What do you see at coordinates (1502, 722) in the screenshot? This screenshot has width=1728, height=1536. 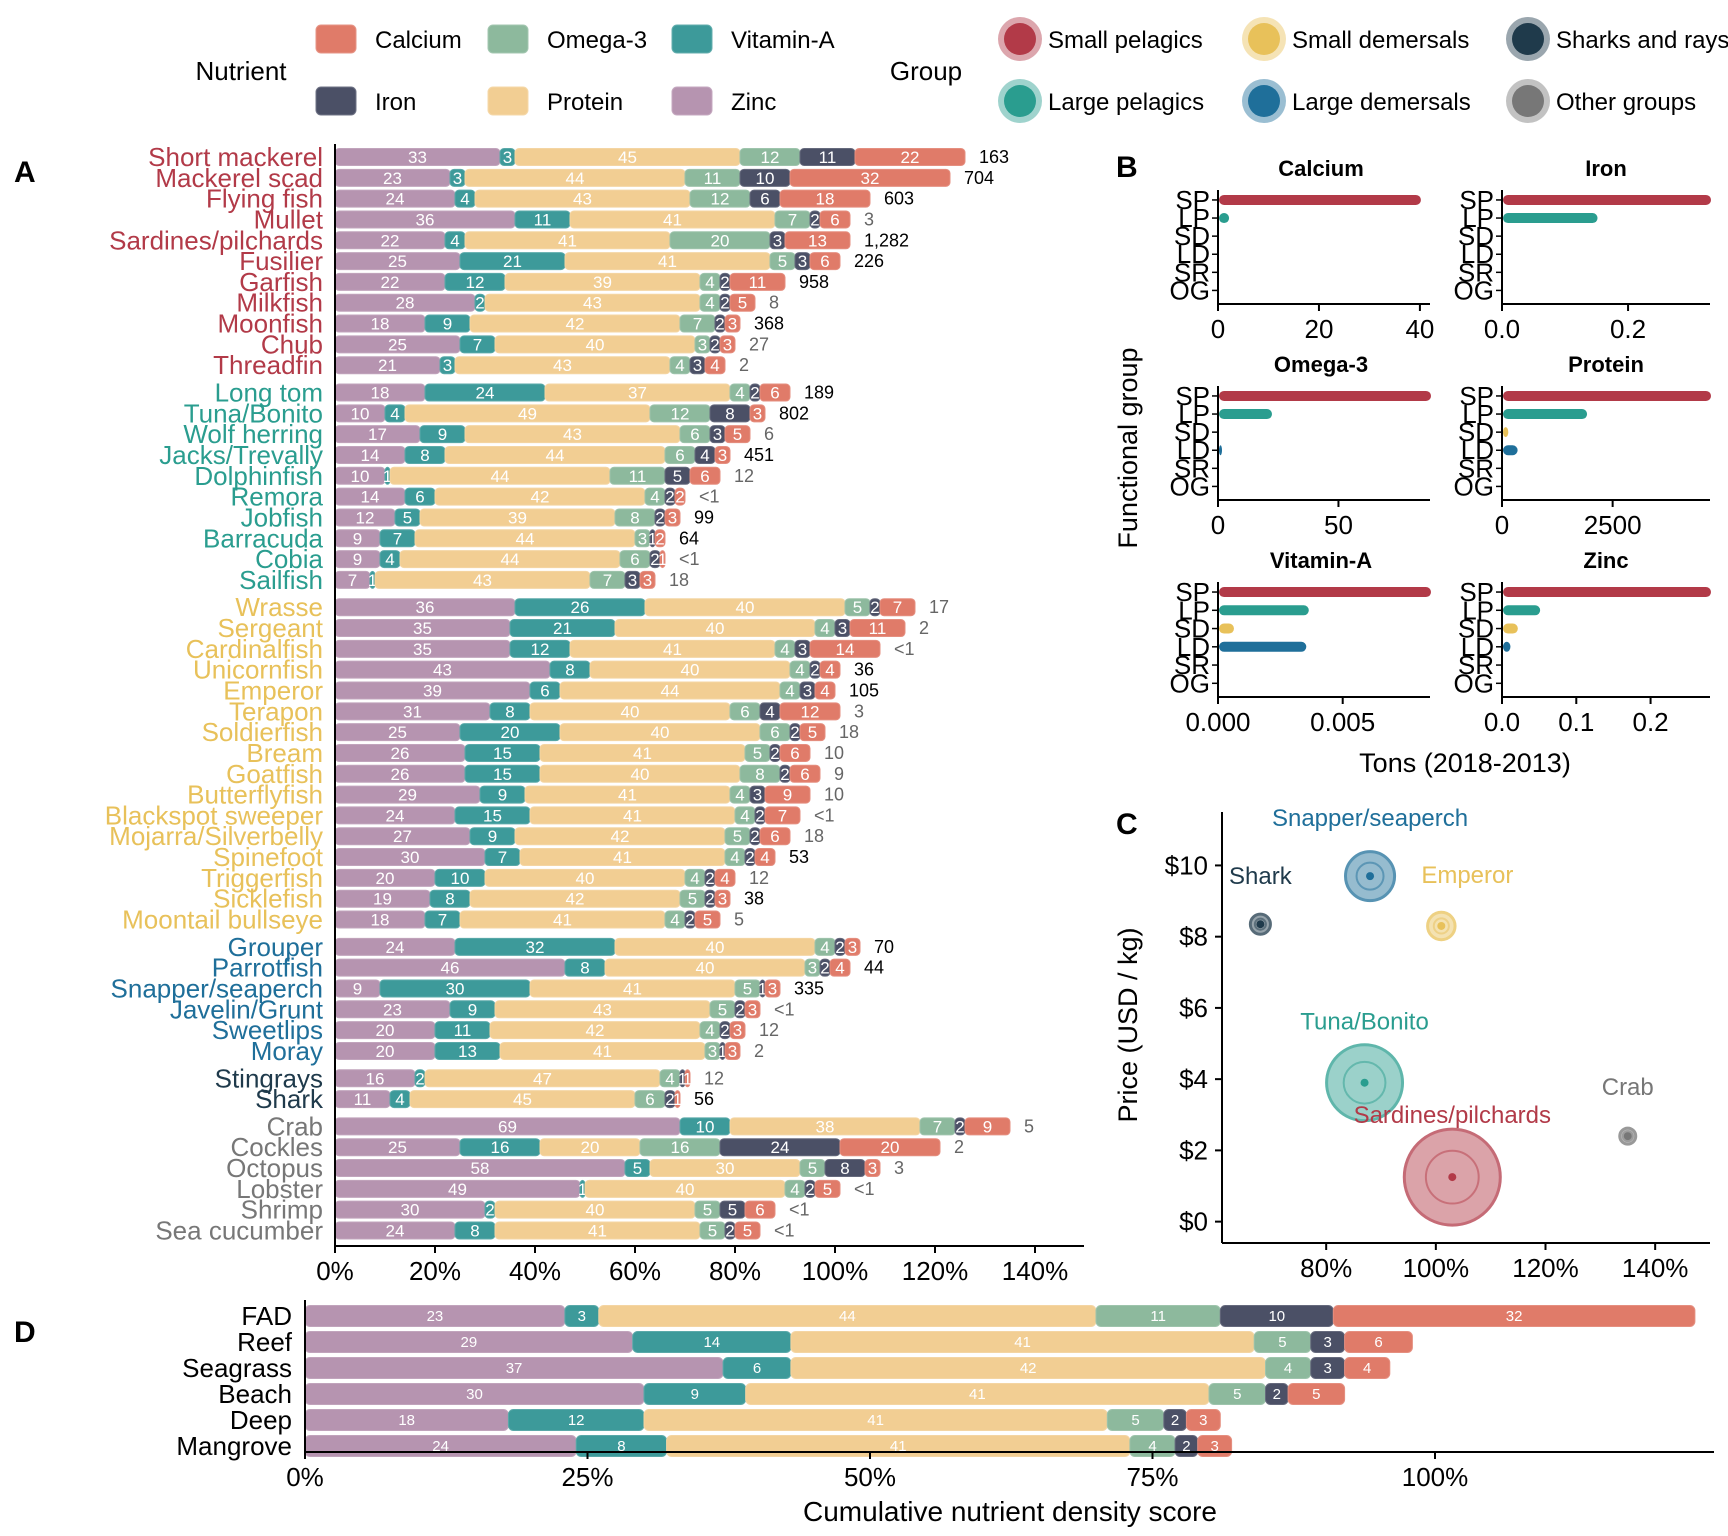 I see `x-tick-label: 0.0` at bounding box center [1502, 722].